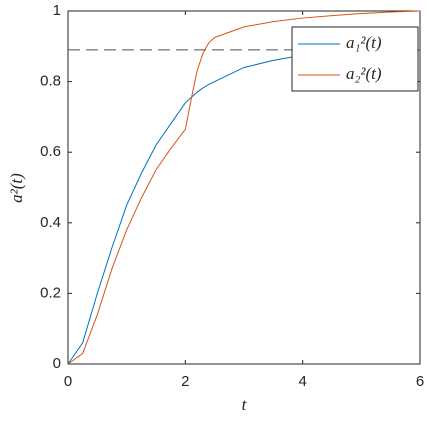  Describe the element at coordinates (16, 188) in the screenshot. I see `y-axis-label: a²(t)` at that location.